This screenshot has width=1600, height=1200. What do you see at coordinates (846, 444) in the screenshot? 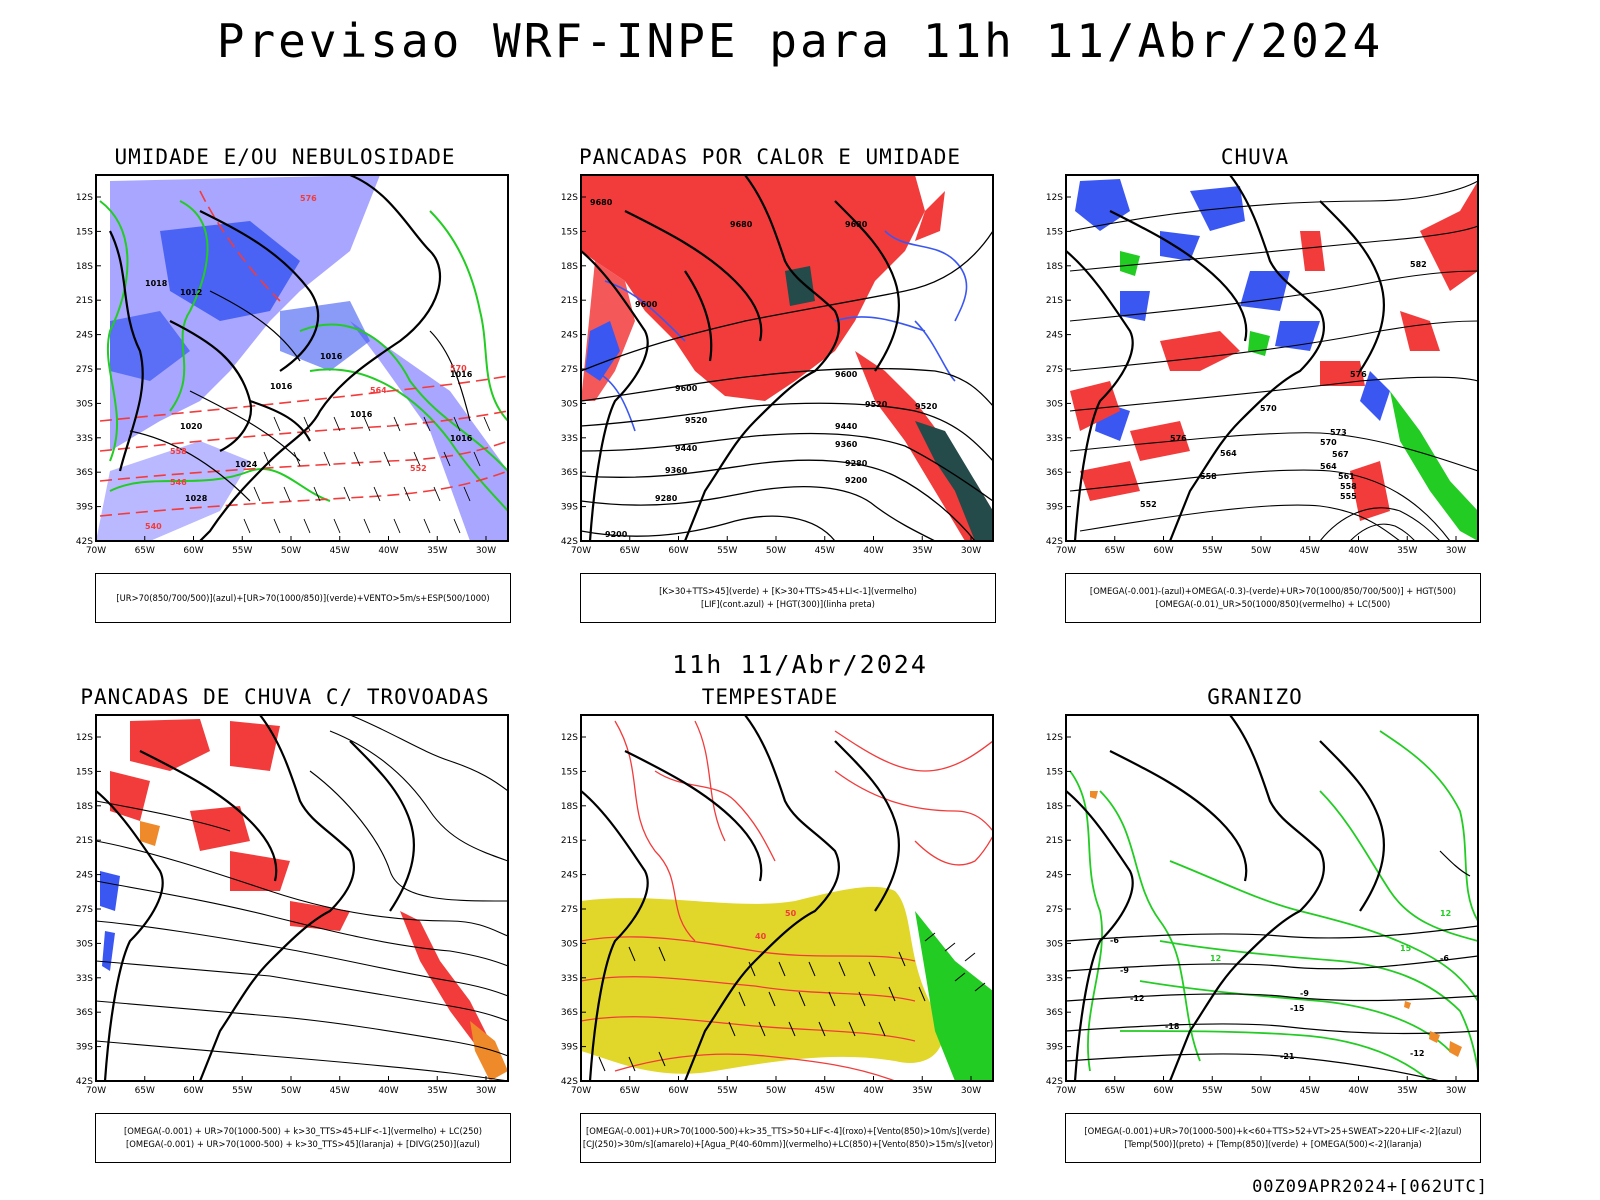
I see `map-label: 9360` at bounding box center [846, 444].